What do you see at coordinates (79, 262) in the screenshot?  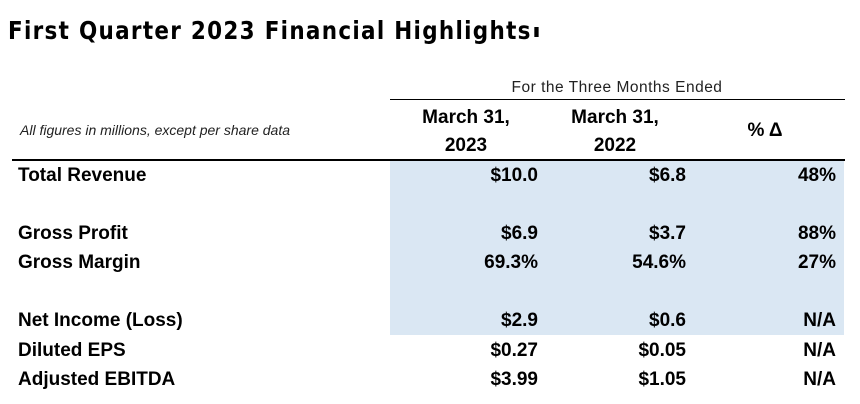 I see `row-label: Gross Margin` at bounding box center [79, 262].